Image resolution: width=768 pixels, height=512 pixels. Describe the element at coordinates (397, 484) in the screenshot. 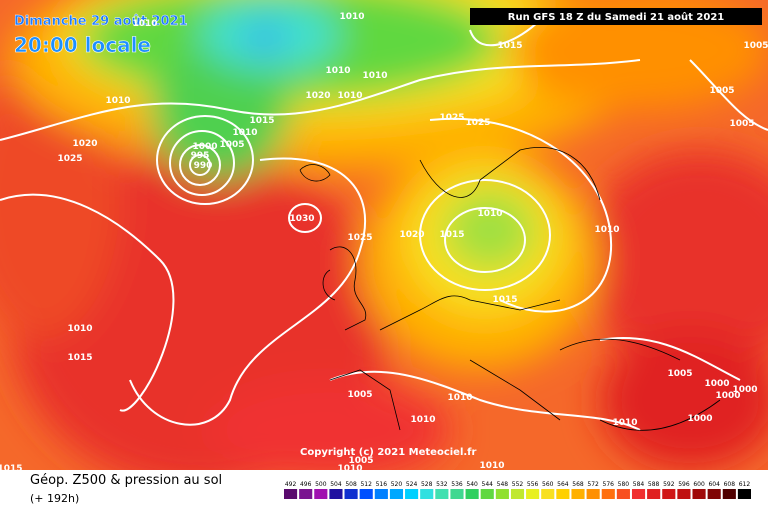

I see `legend-label: 520` at that location.